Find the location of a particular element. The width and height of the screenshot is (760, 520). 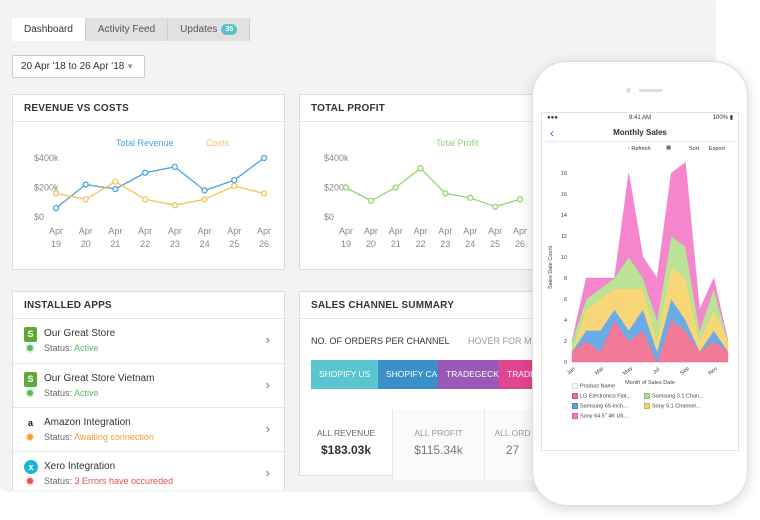

status-value: Awaiting connection is located at coordinates (114, 437).